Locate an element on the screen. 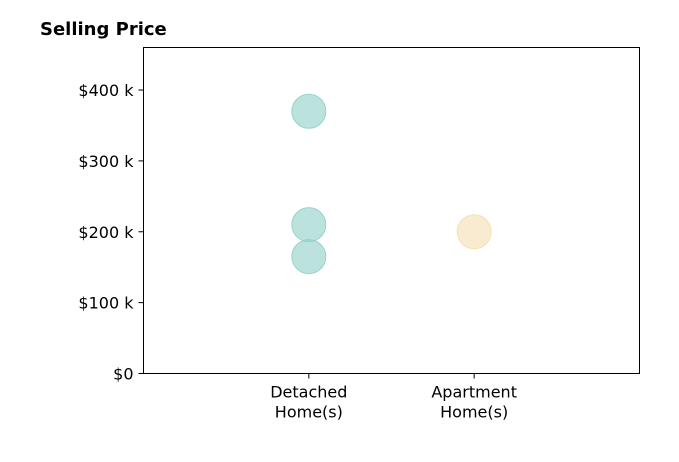 This screenshot has width=679, height=462. chart-title: Selling Price is located at coordinates (103, 29).